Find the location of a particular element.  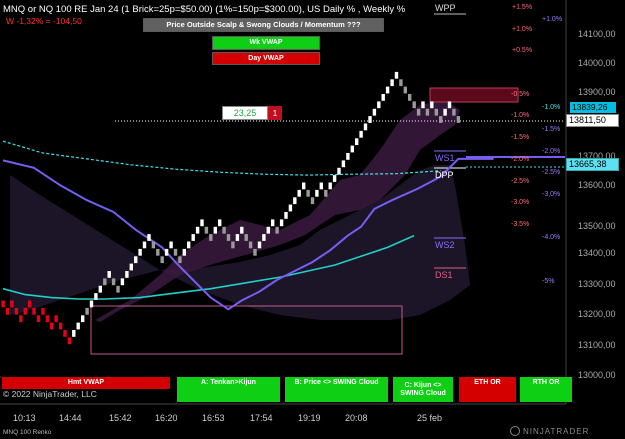

daily-pct-label: -2.0% is located at coordinates (520, 159).